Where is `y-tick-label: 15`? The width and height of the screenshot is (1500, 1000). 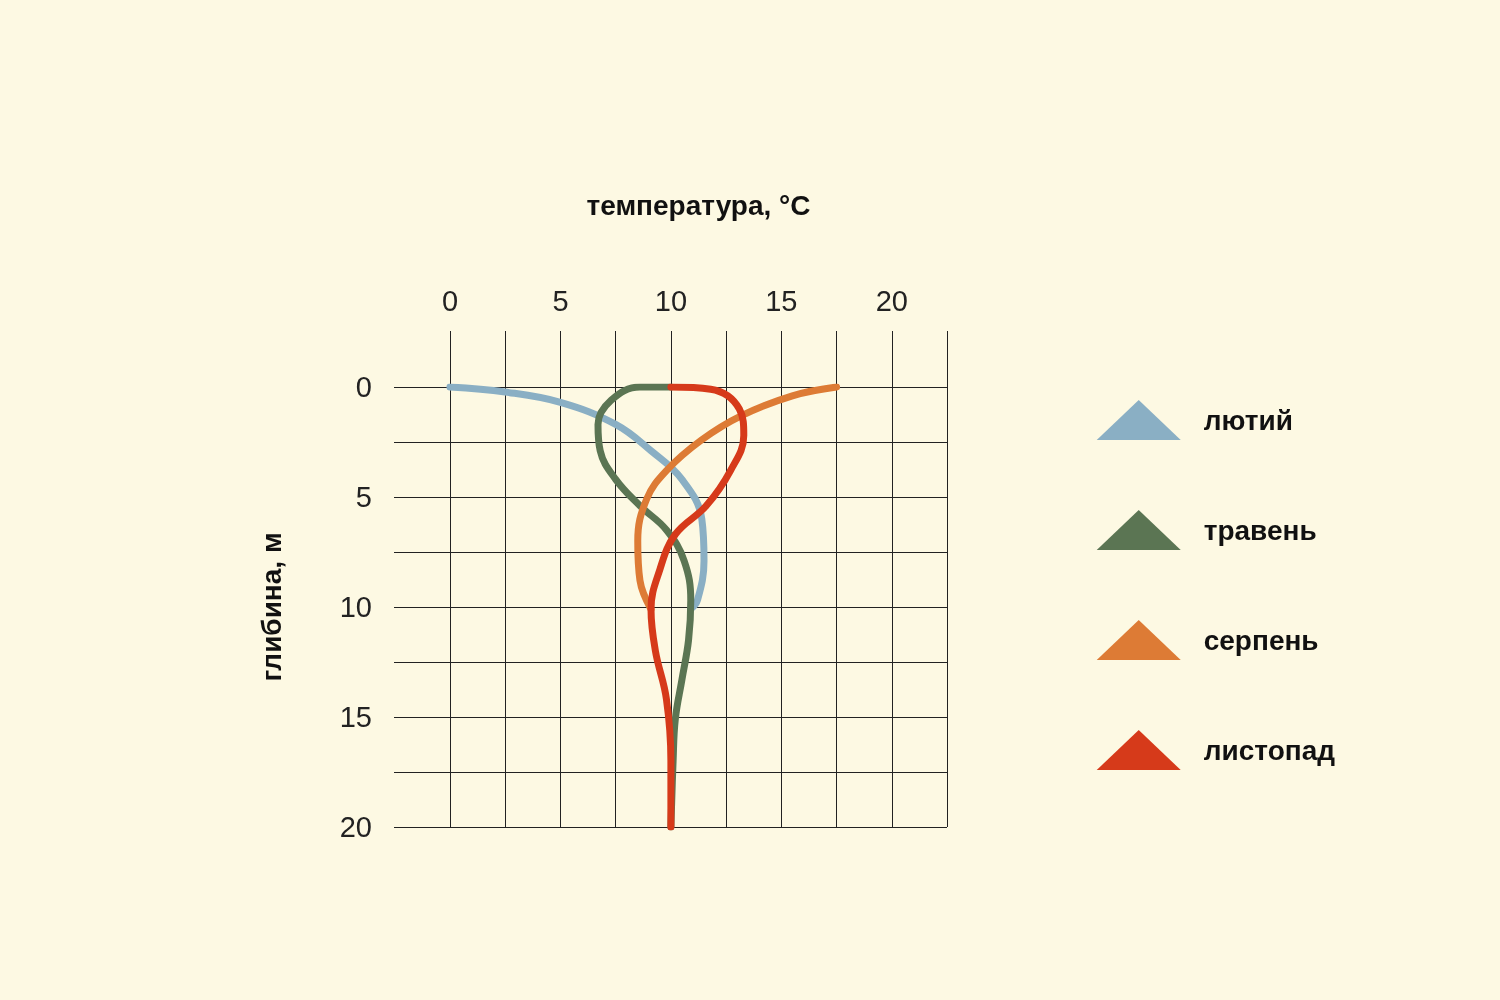
y-tick-label: 15 is located at coordinates (355, 717).